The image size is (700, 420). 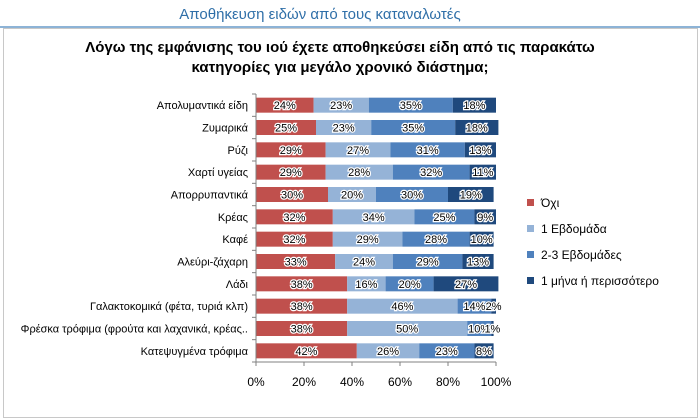 I want to click on data-label: 1%, so click(x=492, y=330).